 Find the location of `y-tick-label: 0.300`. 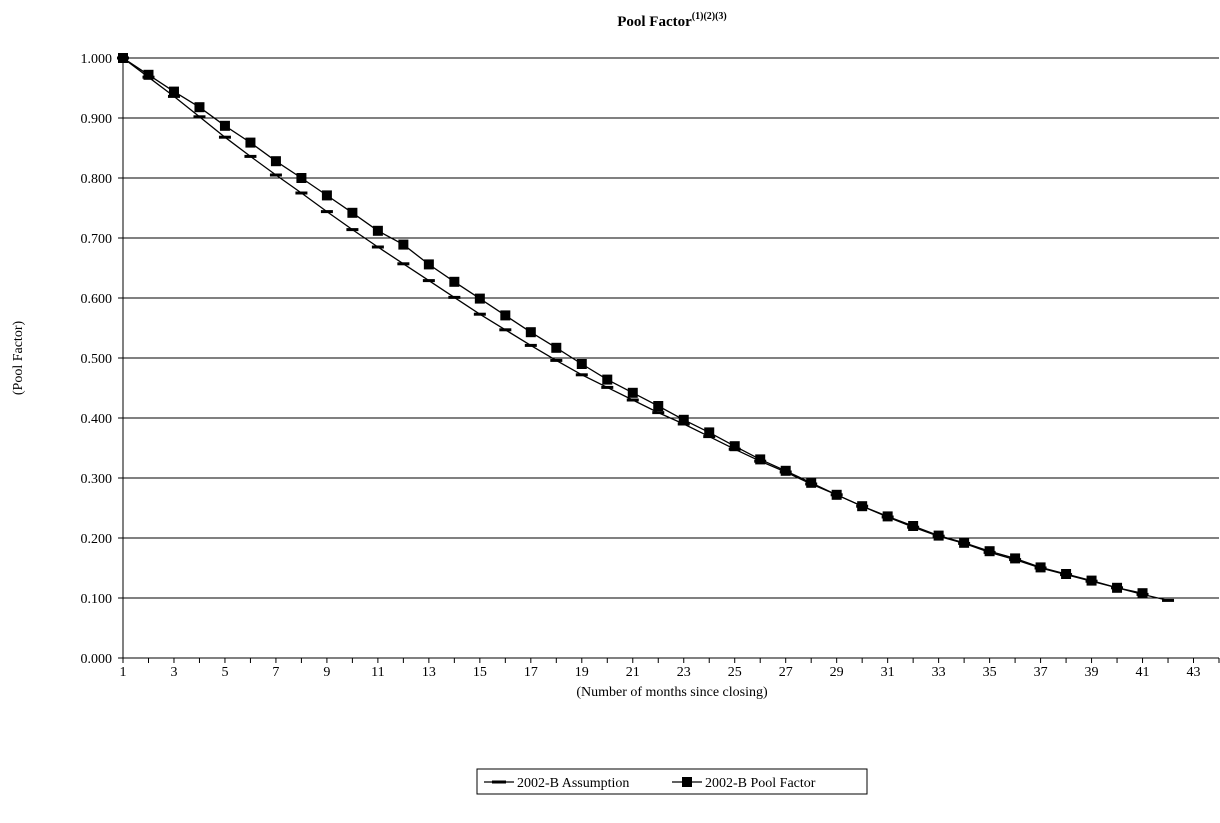

y-tick-label: 0.300 is located at coordinates (97, 479).